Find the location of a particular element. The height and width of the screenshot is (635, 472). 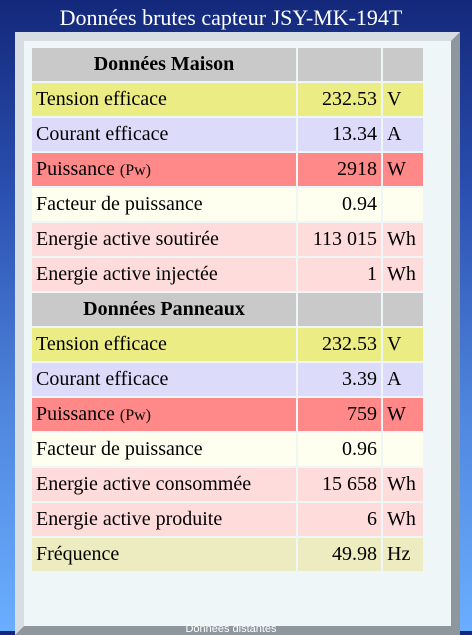

table-row: Puissance (Pw) 759 W is located at coordinates (227, 414).